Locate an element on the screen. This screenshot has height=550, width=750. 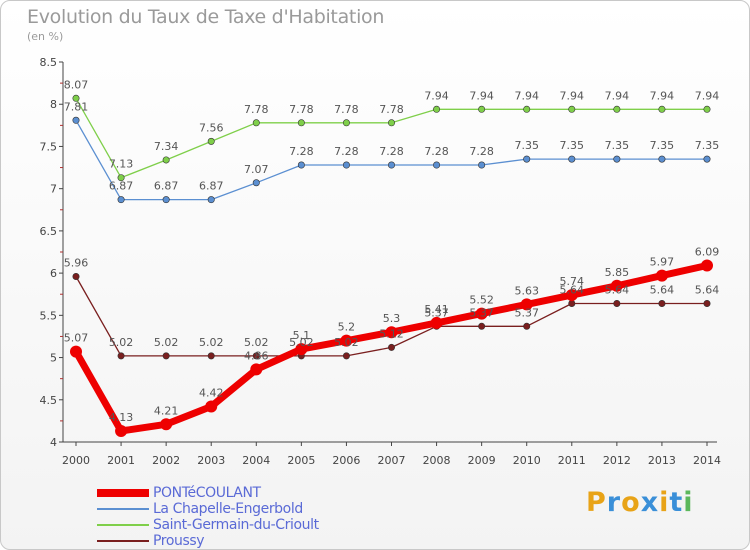
x-tick-label: 2004 is located at coordinates (256, 460).